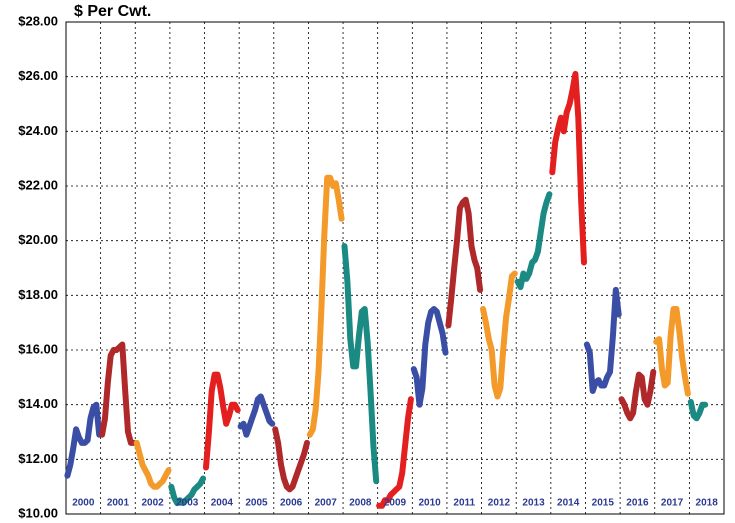 The height and width of the screenshot is (523, 735). I want to click on x-tick-label: 2008, so click(360, 503).